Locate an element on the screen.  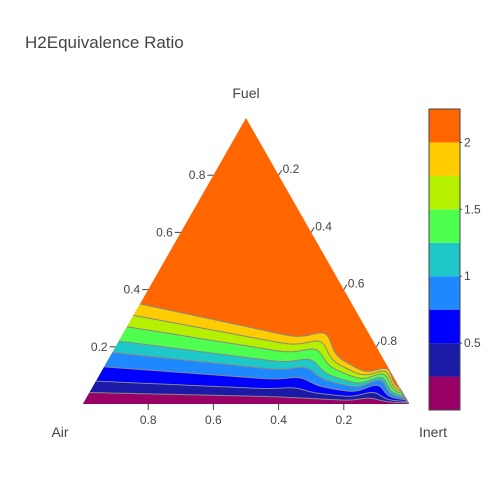
air-tick-label: 0.8 is located at coordinates (148, 420).